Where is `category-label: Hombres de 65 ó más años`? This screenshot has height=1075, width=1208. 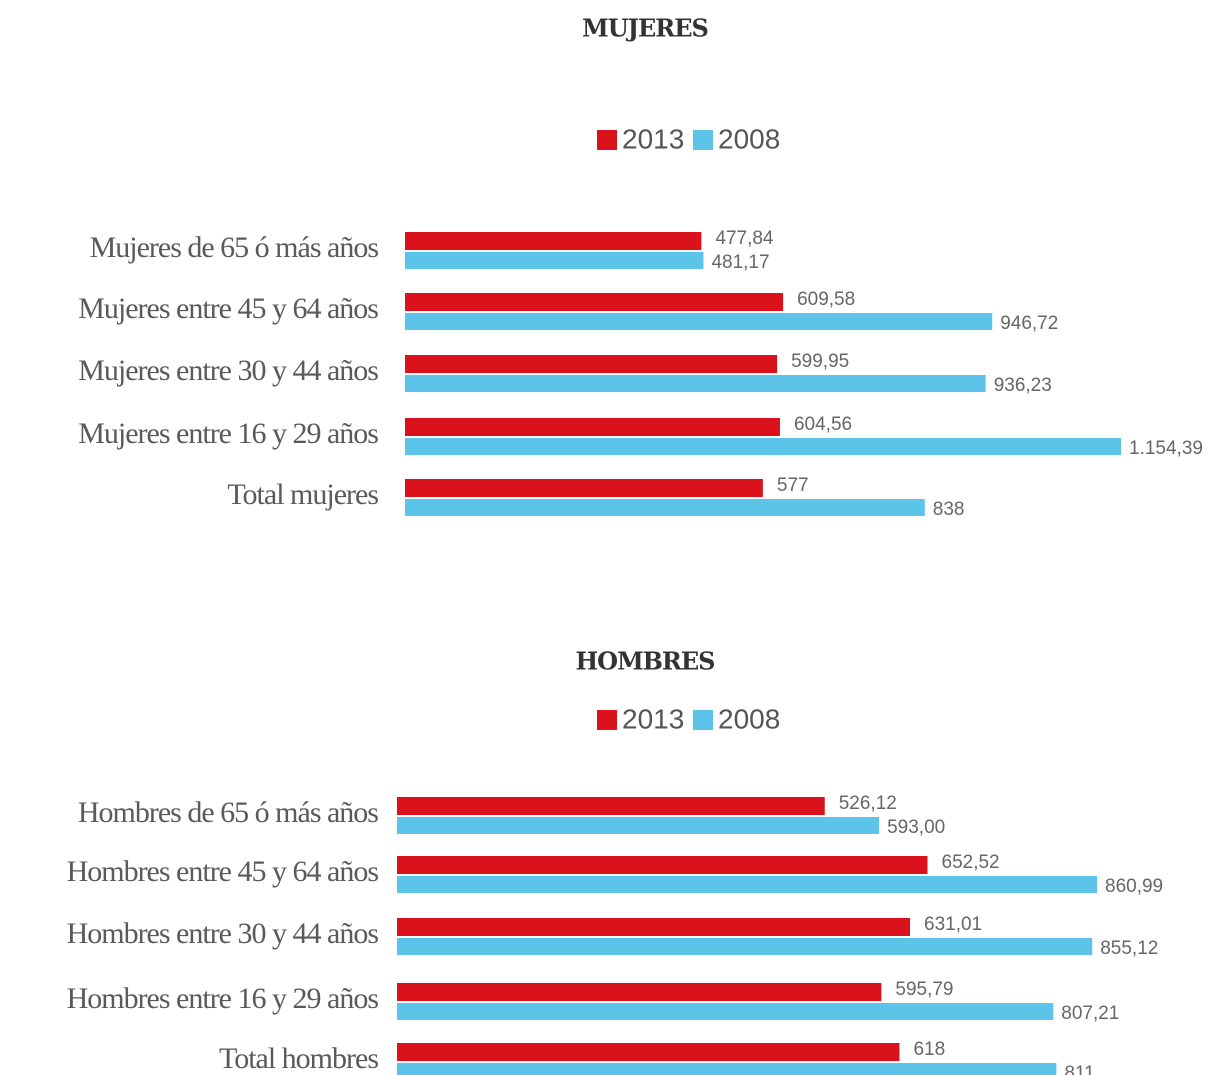
category-label: Hombres de 65 ó más años is located at coordinates (228, 812).